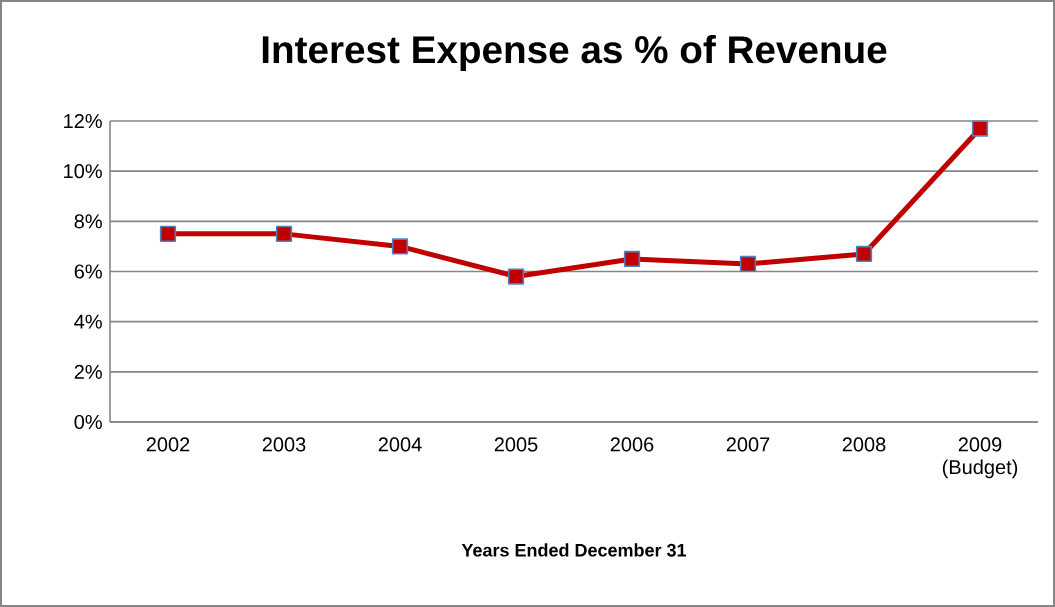 Image resolution: width=1055 pixels, height=607 pixels. What do you see at coordinates (88, 221) in the screenshot?
I see `y-tick-label: 8%` at bounding box center [88, 221].